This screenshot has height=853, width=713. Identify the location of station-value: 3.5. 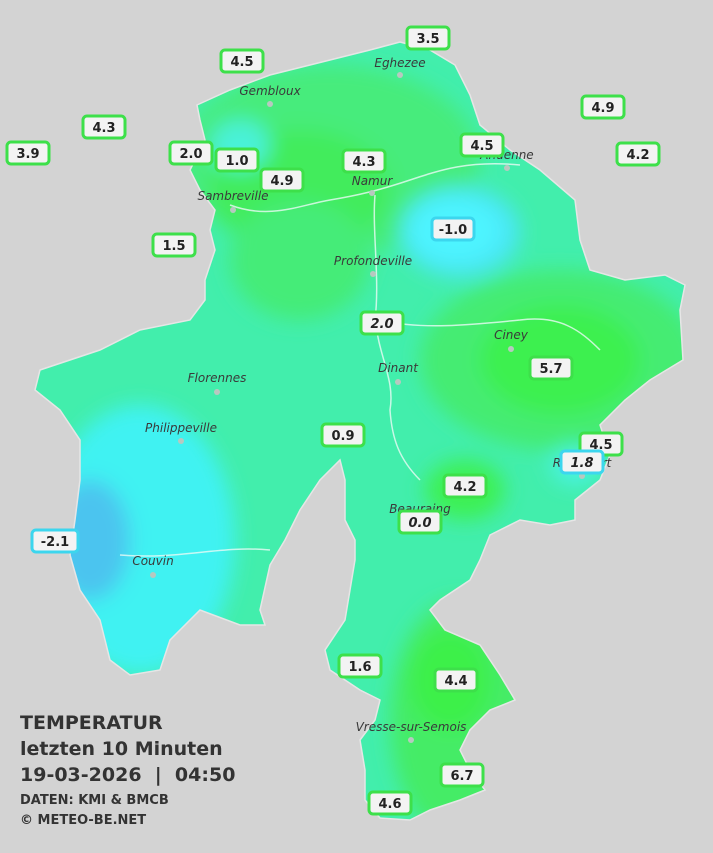
(427, 39).